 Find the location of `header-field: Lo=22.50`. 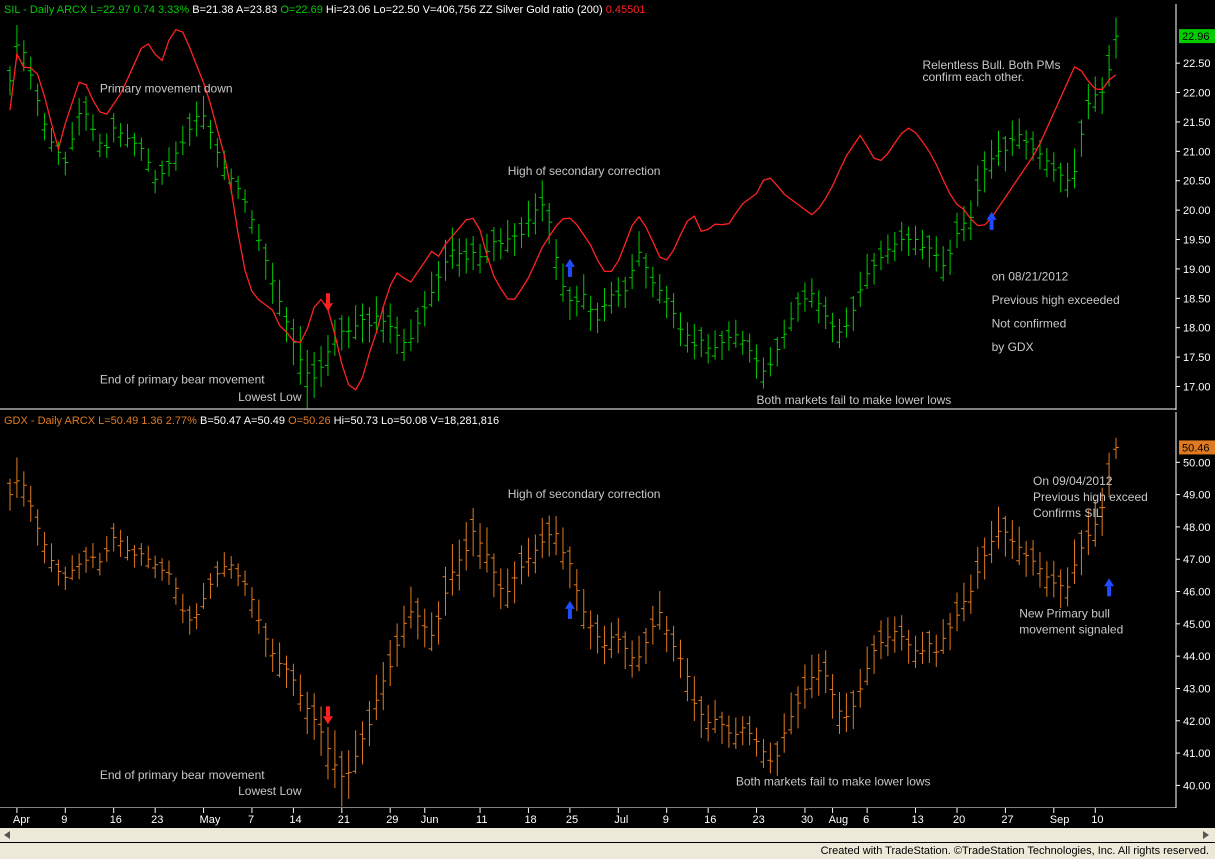

header-field: Lo=22.50 is located at coordinates (394, 10).